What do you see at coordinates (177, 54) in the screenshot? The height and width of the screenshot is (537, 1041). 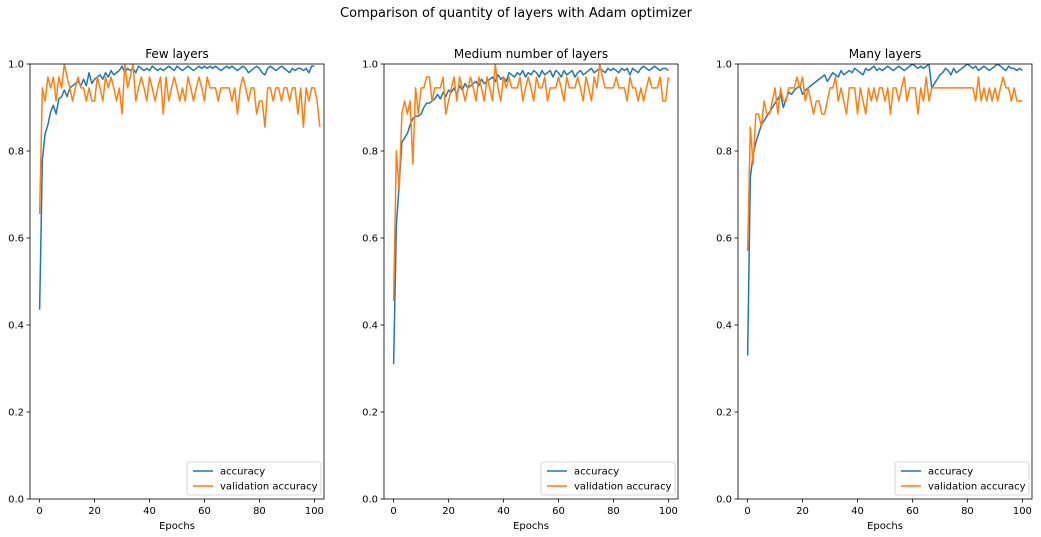 I see `subplot-title: Few layers` at bounding box center [177, 54].